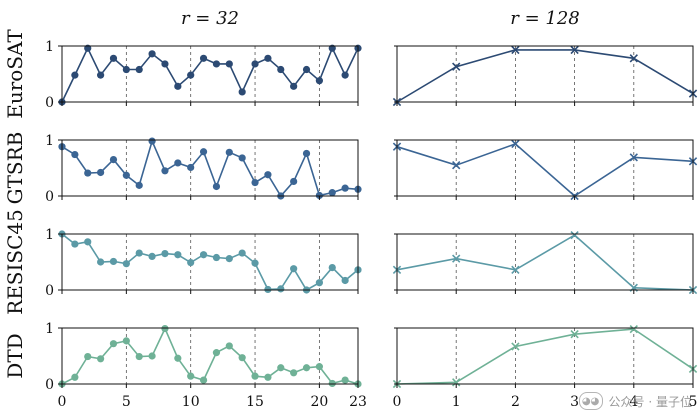 The width and height of the screenshot is (700, 420). I want to click on watermark-text: 公众号 · 量子位, so click(650, 401).